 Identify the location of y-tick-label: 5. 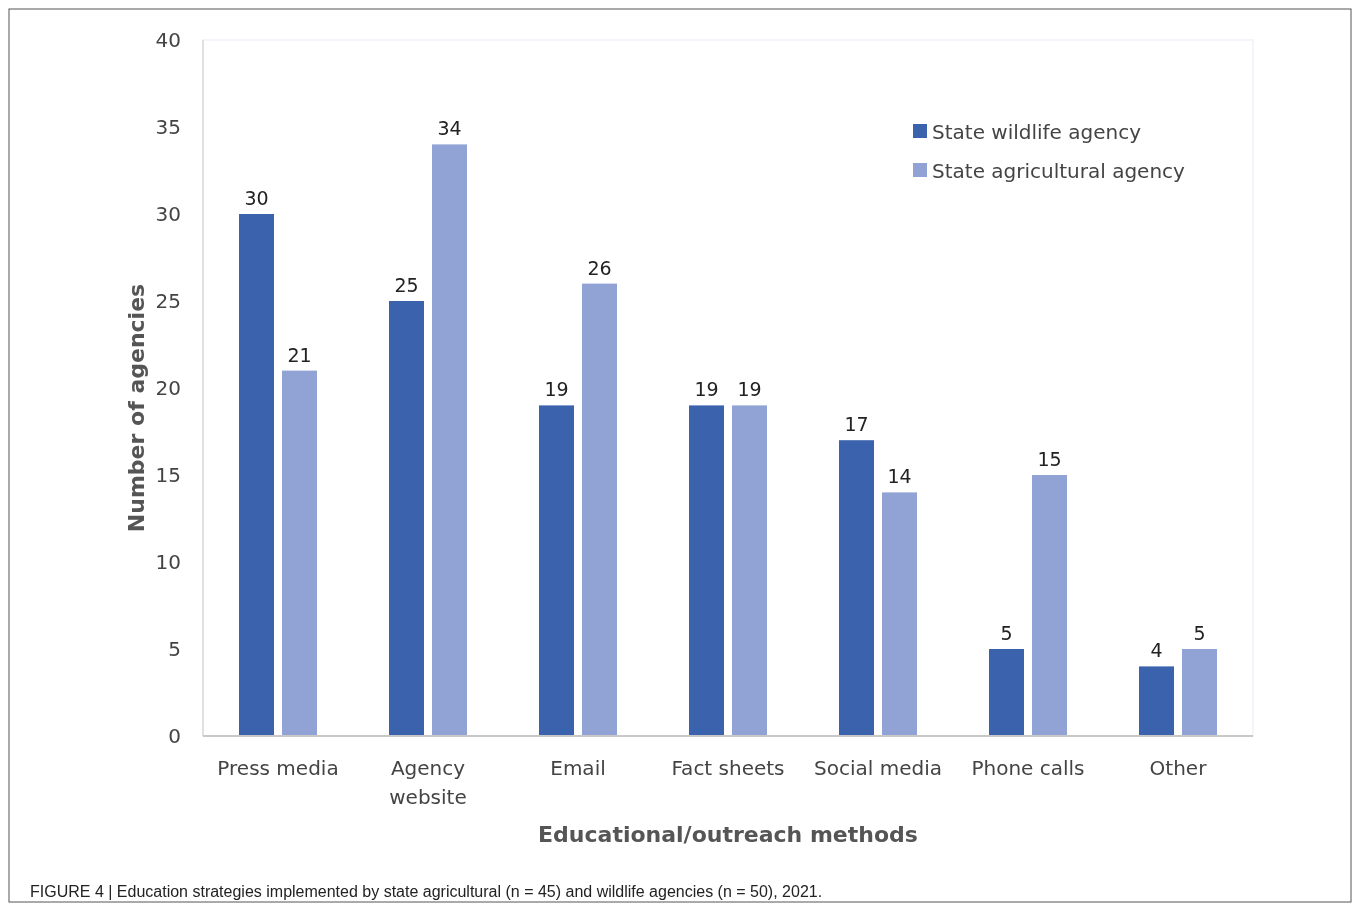
(174, 649).